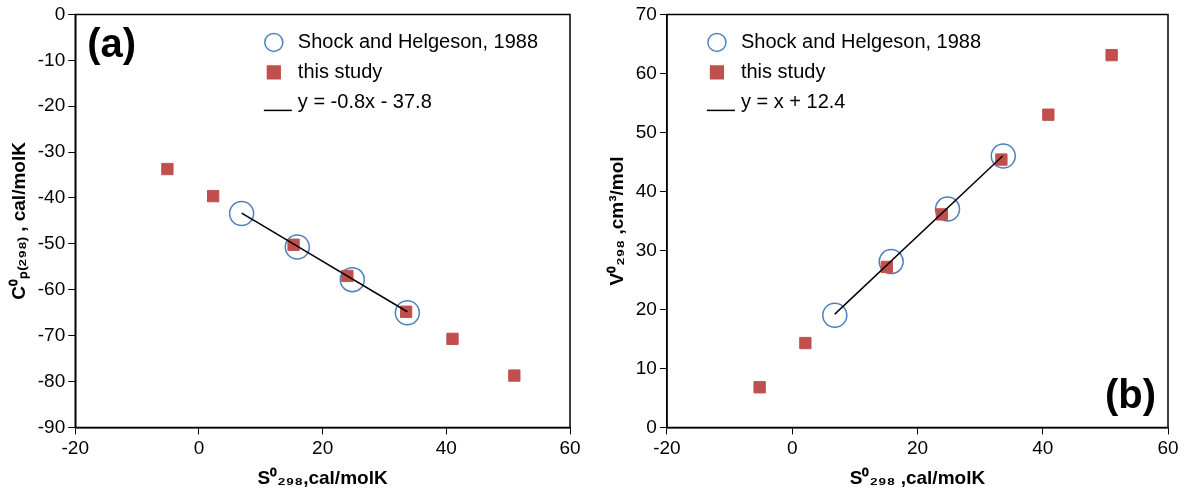  Describe the element at coordinates (646, 249) in the screenshot. I see `y-tick-label: 30` at that location.